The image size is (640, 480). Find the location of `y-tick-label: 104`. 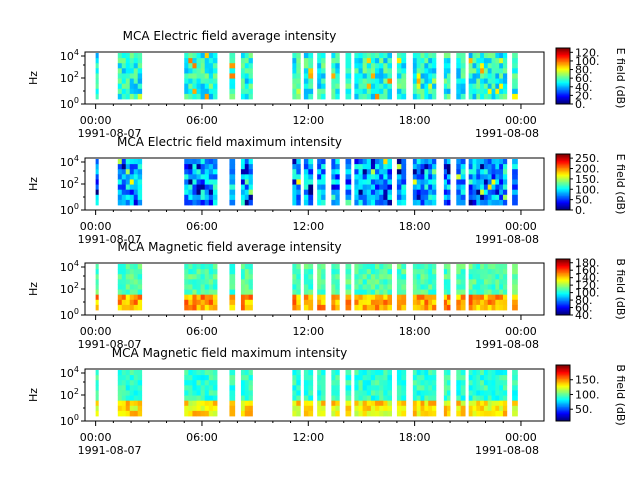

y-tick-label: 104 is located at coordinates (69, 372).